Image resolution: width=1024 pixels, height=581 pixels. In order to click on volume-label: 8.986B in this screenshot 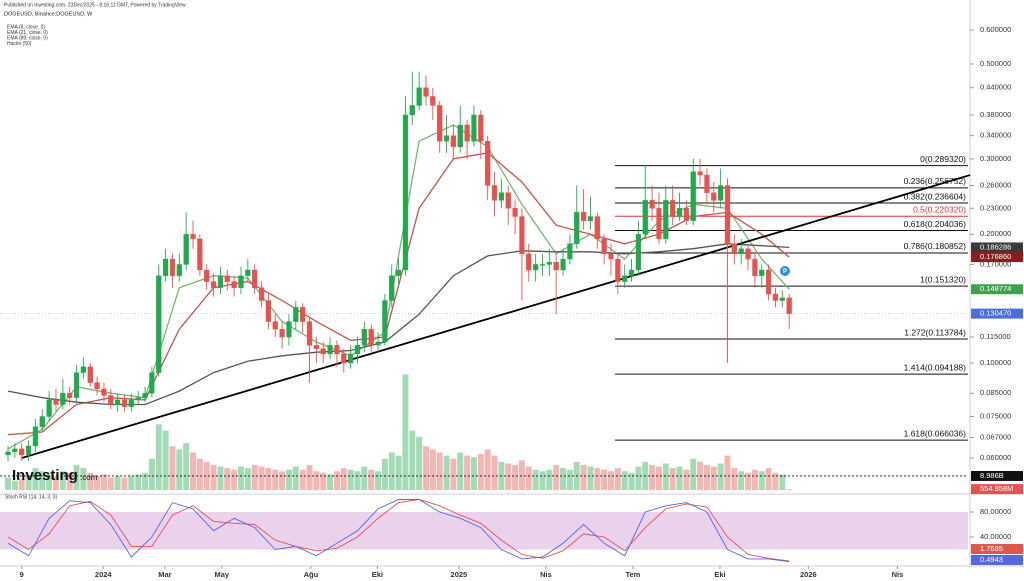, I will do `click(992, 475)`.